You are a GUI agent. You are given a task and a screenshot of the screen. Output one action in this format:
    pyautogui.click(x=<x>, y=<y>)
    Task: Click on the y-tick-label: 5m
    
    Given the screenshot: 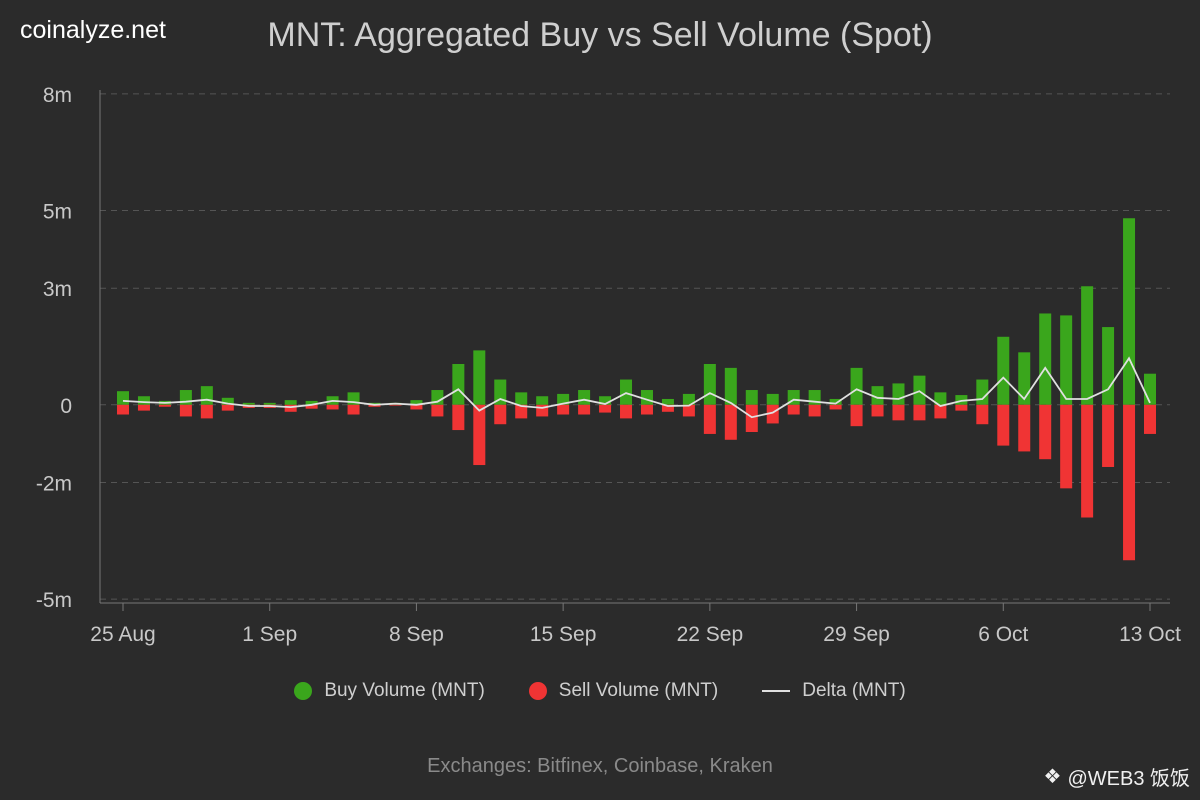 What is the action you would take?
    pyautogui.click(x=57, y=211)
    